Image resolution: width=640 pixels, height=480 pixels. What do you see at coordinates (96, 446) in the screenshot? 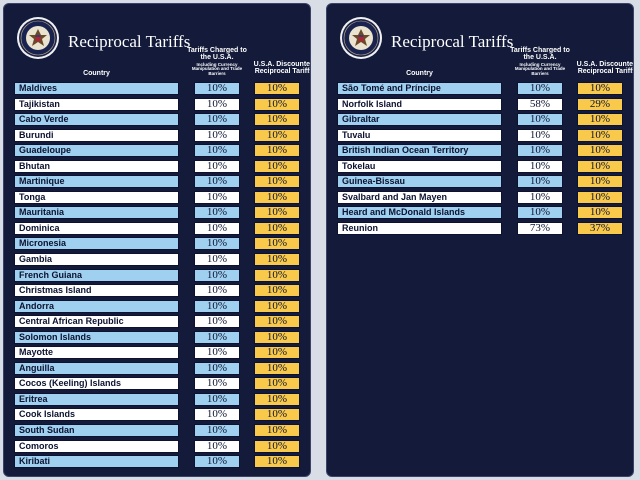
I see `country-cell: Comoros` at bounding box center [96, 446].